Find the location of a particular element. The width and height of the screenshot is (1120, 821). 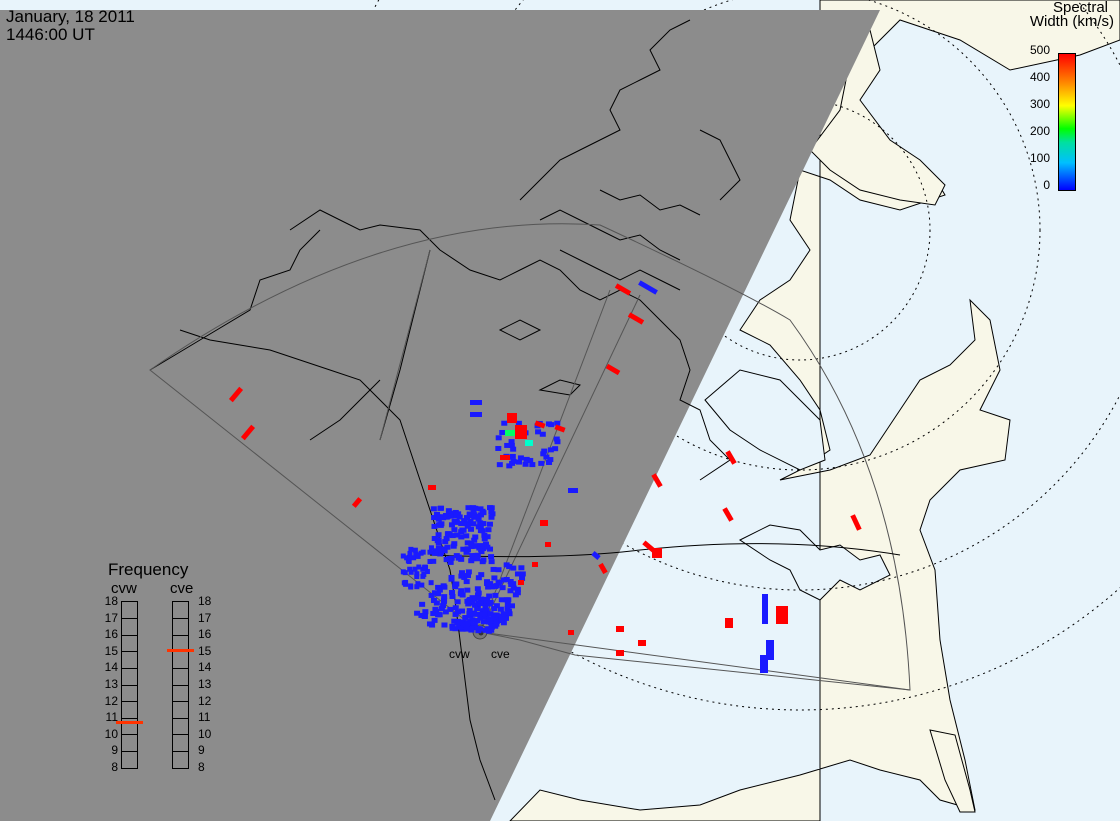

frequency-tick-right: 15 is located at coordinates (205, 650).